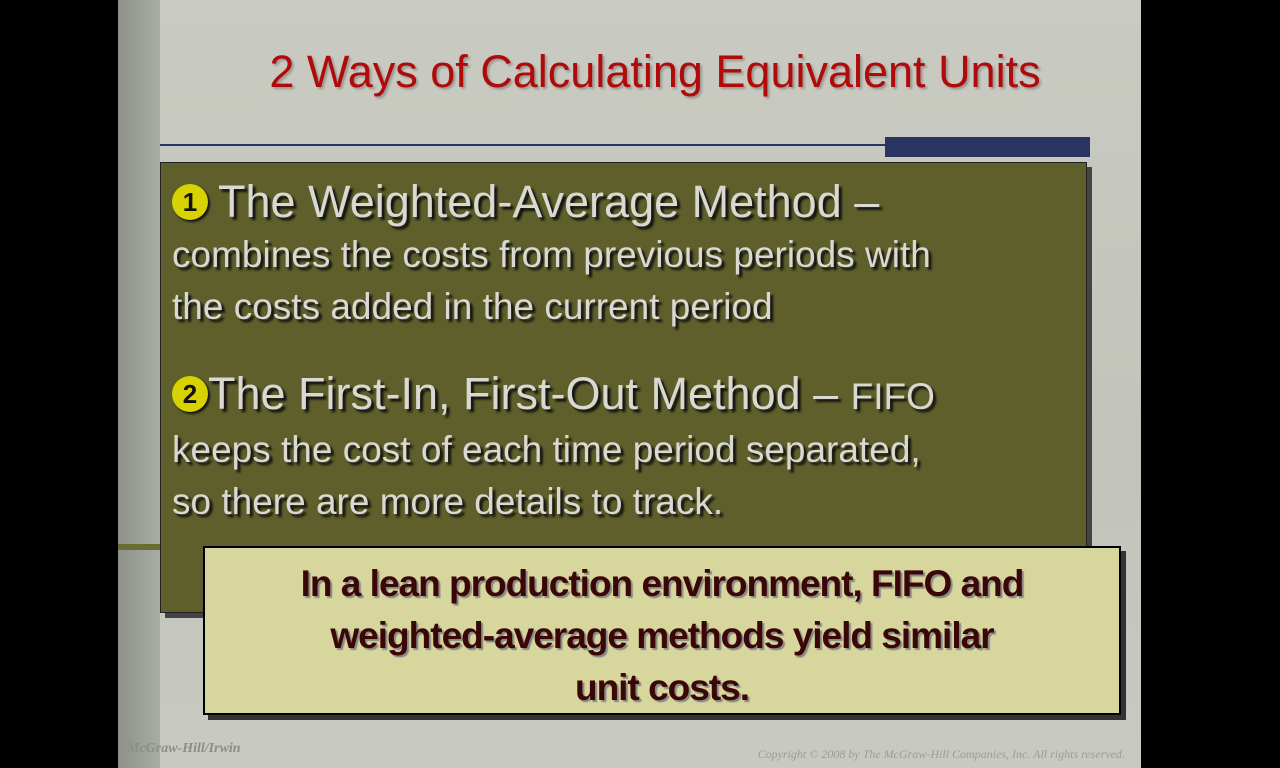  What do you see at coordinates (472, 306) in the screenshot?
I see `method-body-line: the costs added in the current period` at bounding box center [472, 306].